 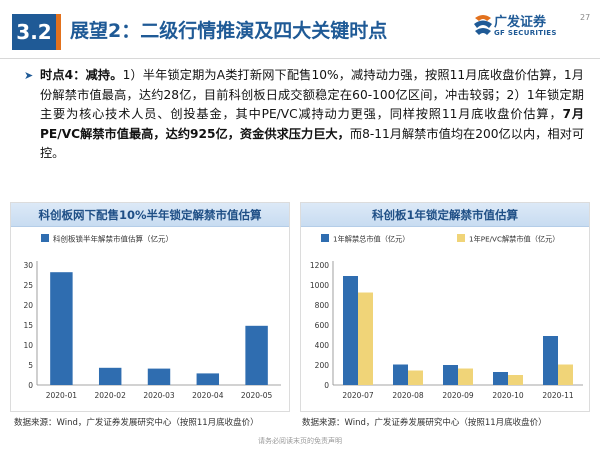 I want to click on chart-right-title: 科创板1年锁定解禁市值估算, so click(x=444, y=215).